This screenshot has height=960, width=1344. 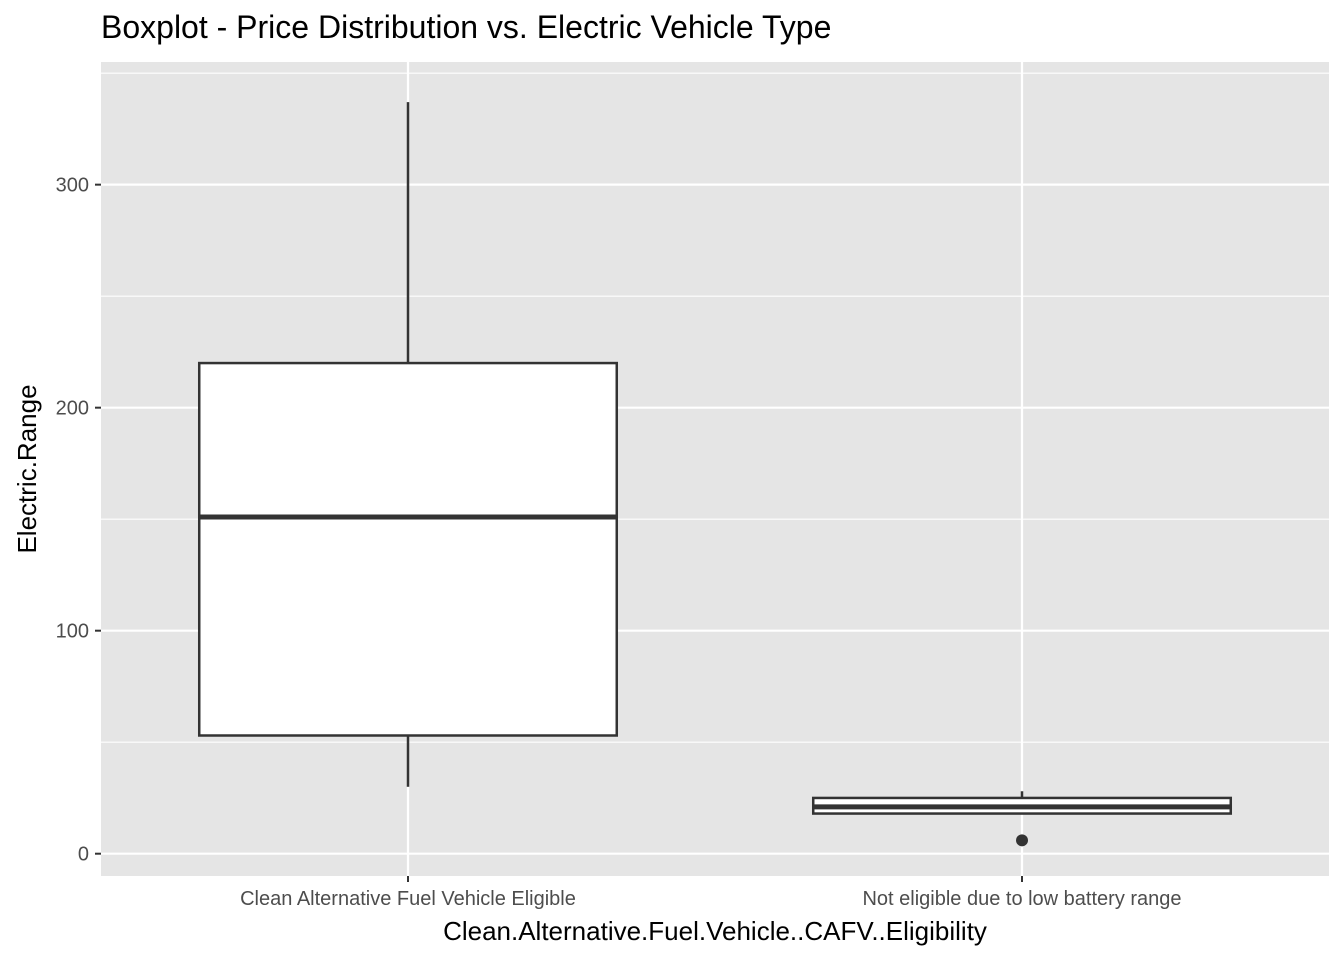 What do you see at coordinates (1021, 899) in the screenshot?
I see `x-tick-label: Not eligible due to low battery range` at bounding box center [1021, 899].